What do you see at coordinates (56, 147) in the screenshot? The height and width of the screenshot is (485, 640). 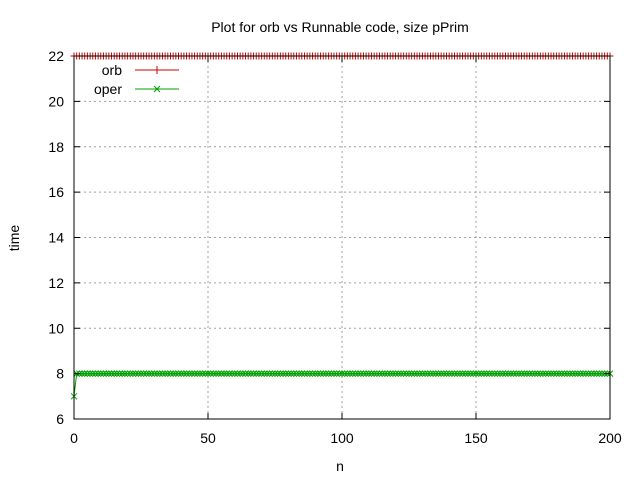 I see `y-tick-label: 18` at bounding box center [56, 147].